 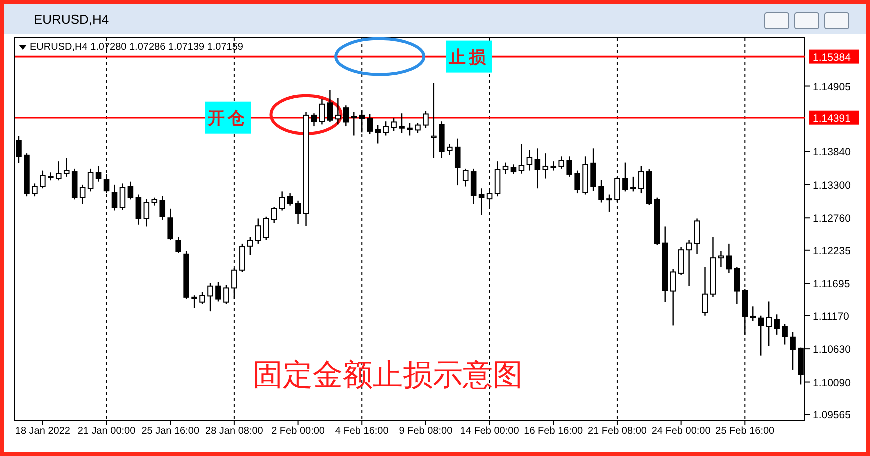 I want to click on x-tick-label: 16 Feb 16:00, so click(x=554, y=431).